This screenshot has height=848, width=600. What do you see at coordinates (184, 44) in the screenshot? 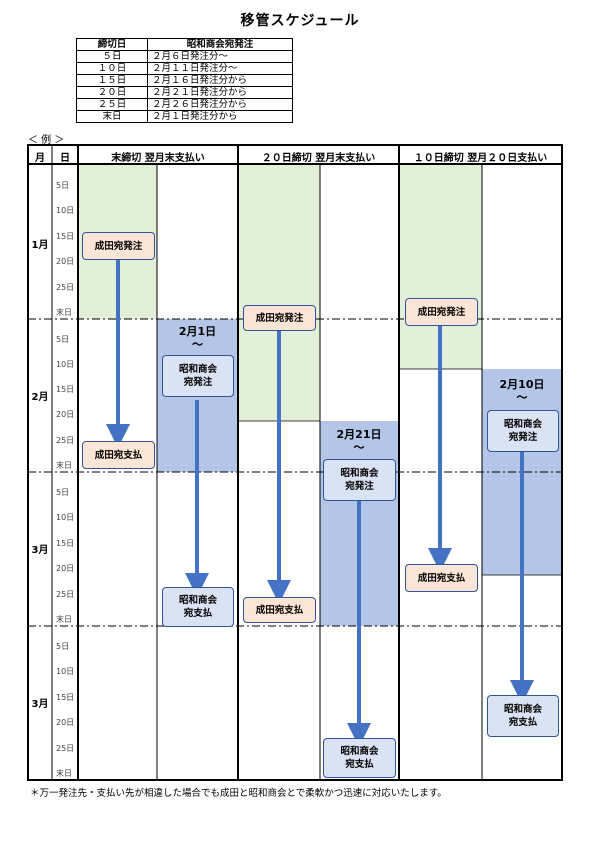
I see `table-header-row: 締切日 昭和商会宛発注` at bounding box center [184, 44].